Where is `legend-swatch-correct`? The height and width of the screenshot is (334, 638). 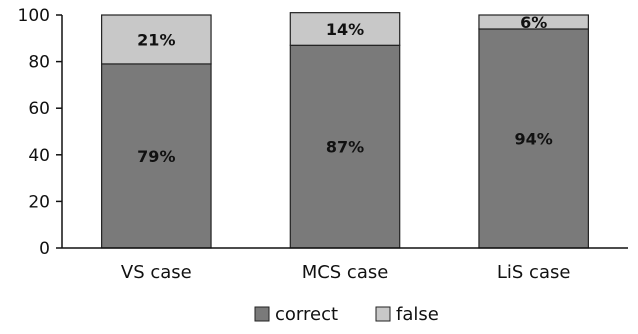
legend-swatch-correct is located at coordinates (262, 314).